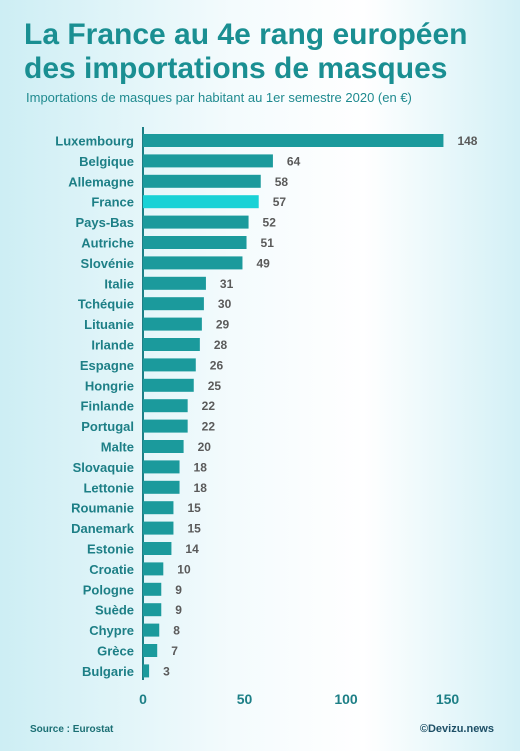 The width and height of the screenshot is (520, 751). I want to click on x-tick-label: 100, so click(346, 699).